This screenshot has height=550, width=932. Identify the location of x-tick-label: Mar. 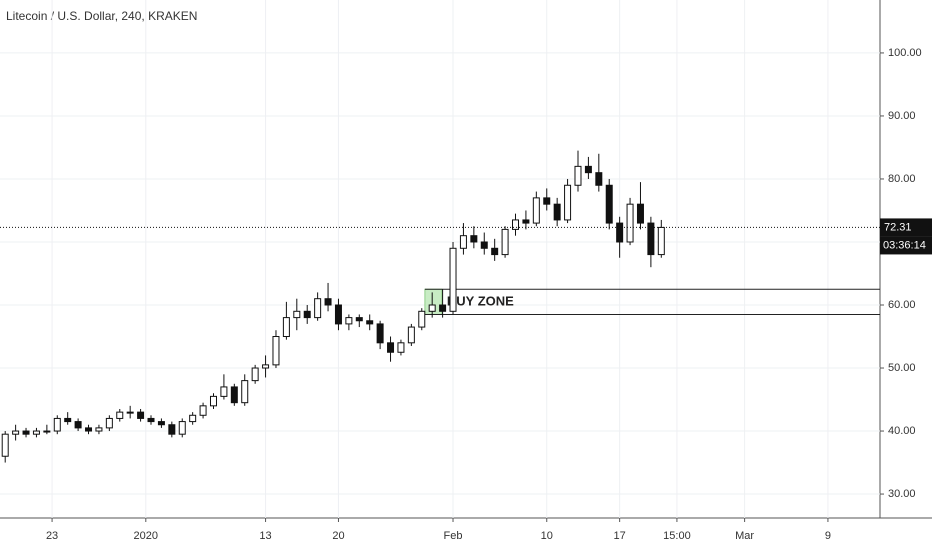
(744, 536).